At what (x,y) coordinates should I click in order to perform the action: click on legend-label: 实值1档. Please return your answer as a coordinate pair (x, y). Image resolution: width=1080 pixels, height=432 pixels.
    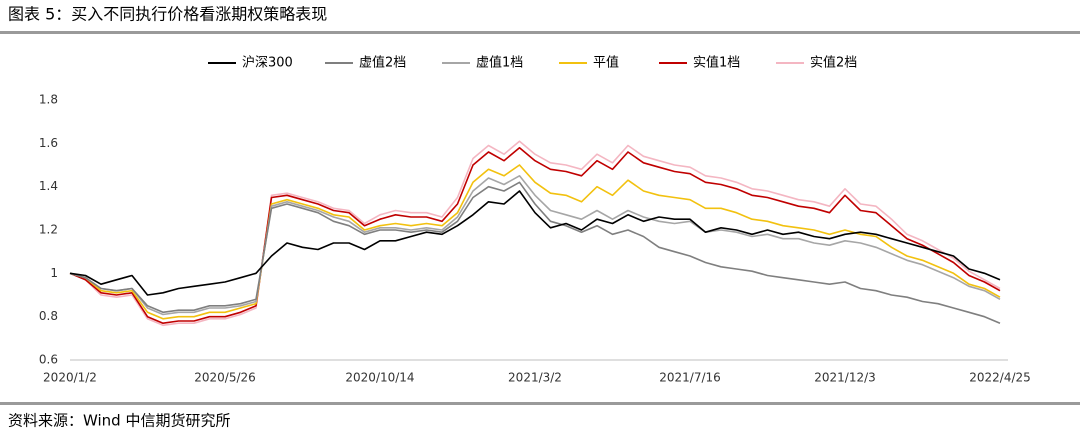
    Looking at the image, I should click on (716, 63).